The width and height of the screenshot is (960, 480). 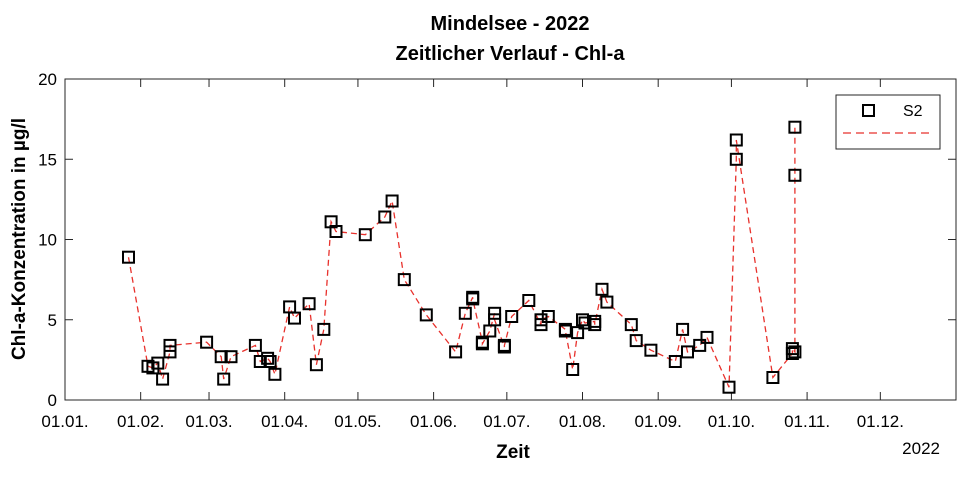 What do you see at coordinates (513, 452) in the screenshot?
I see `x-axis-label: Zeit` at bounding box center [513, 452].